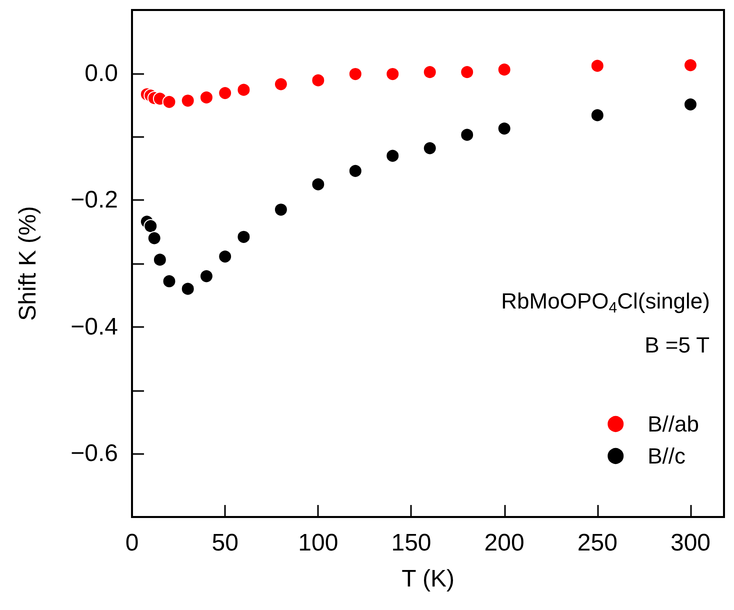  Describe the element at coordinates (94, 454) in the screenshot. I see `y-tick-label: −0.6` at that location.